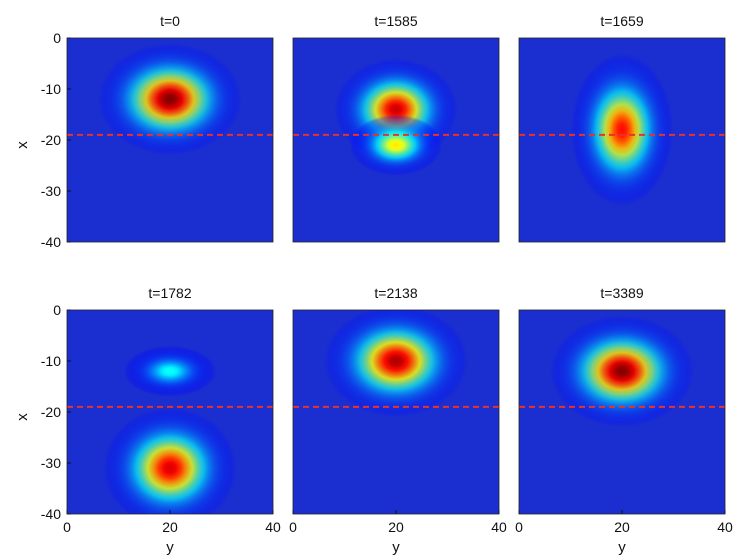  I want to click on panel-3: t=1659, so click(622, 128).